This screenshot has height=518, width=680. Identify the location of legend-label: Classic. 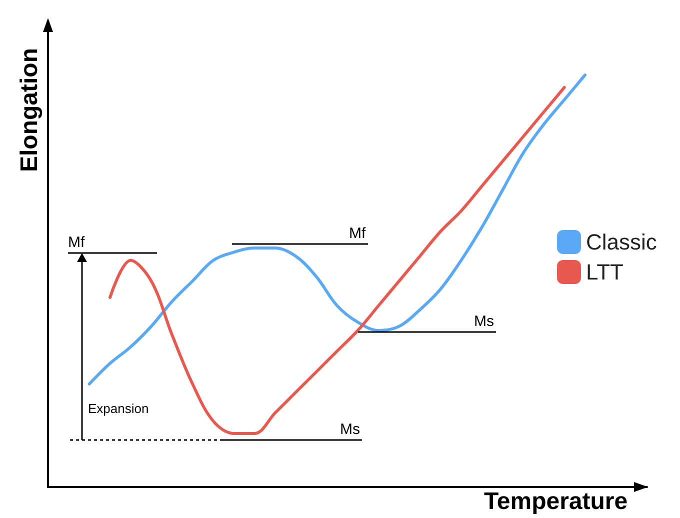
(621, 242).